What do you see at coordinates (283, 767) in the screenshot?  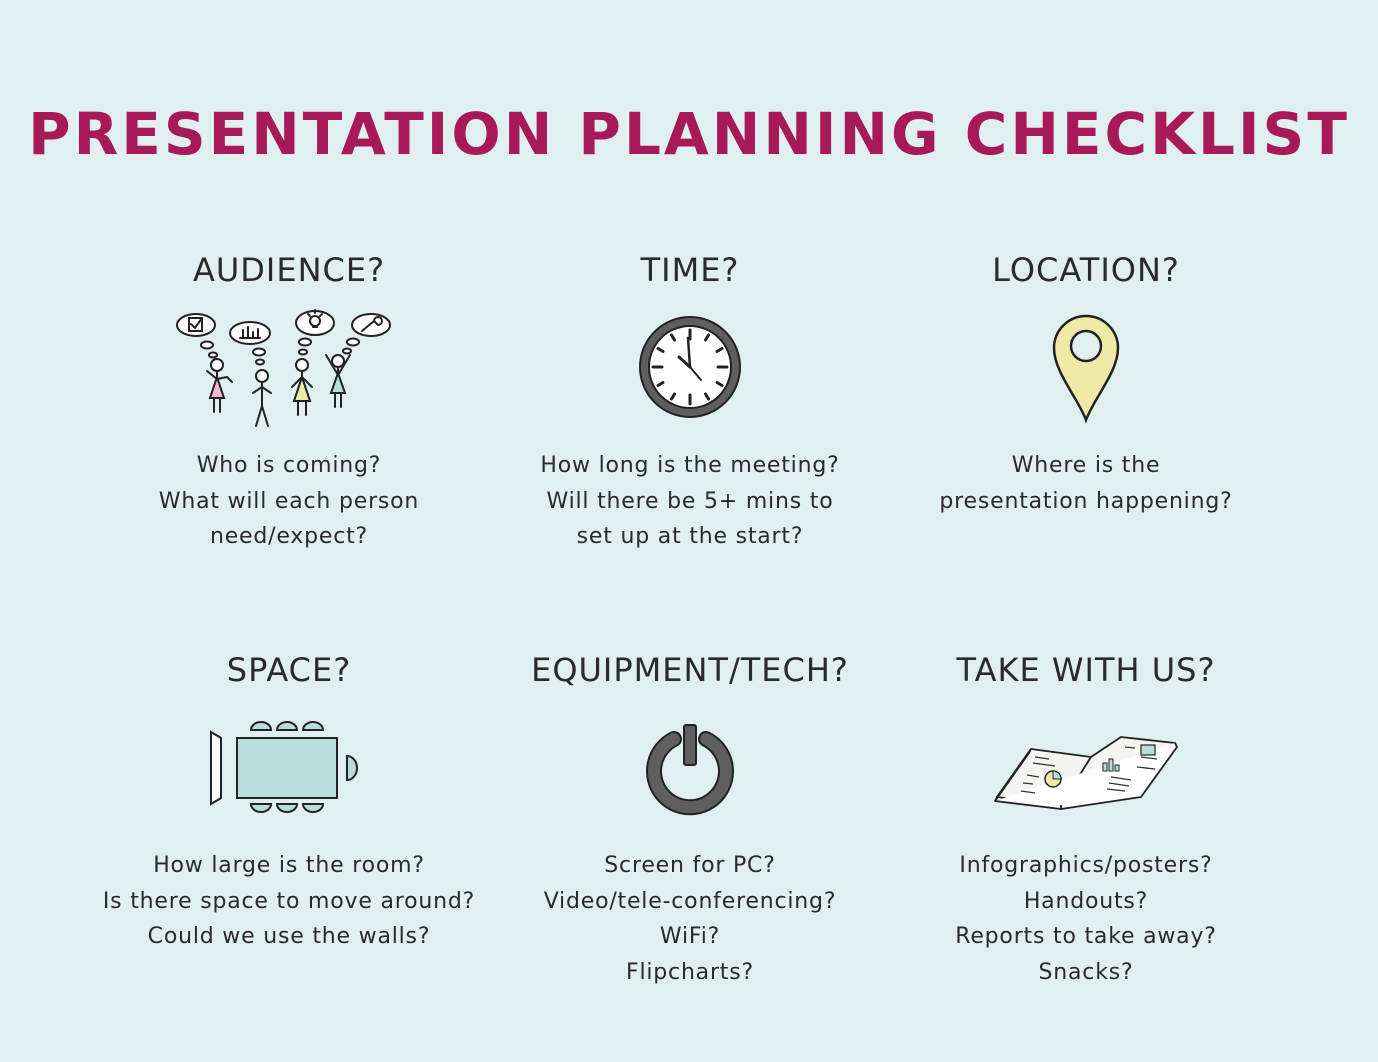 I see `room-layout-icon` at bounding box center [283, 767].